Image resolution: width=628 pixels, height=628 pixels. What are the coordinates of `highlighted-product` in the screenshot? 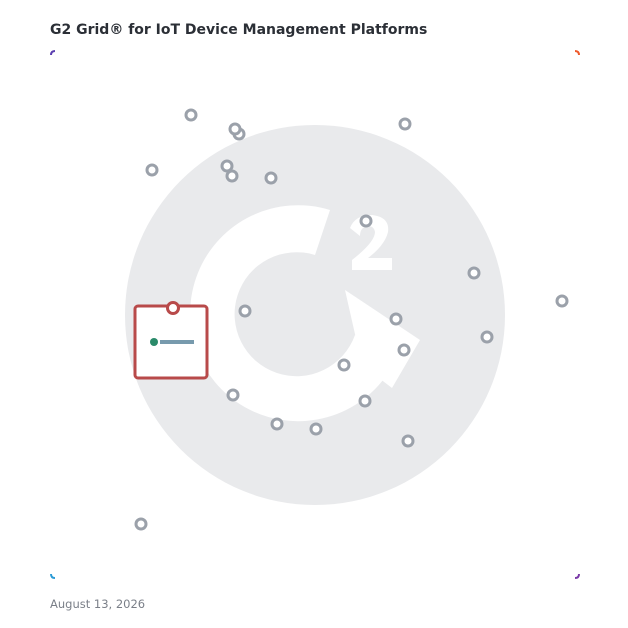 It's located at (171, 340).